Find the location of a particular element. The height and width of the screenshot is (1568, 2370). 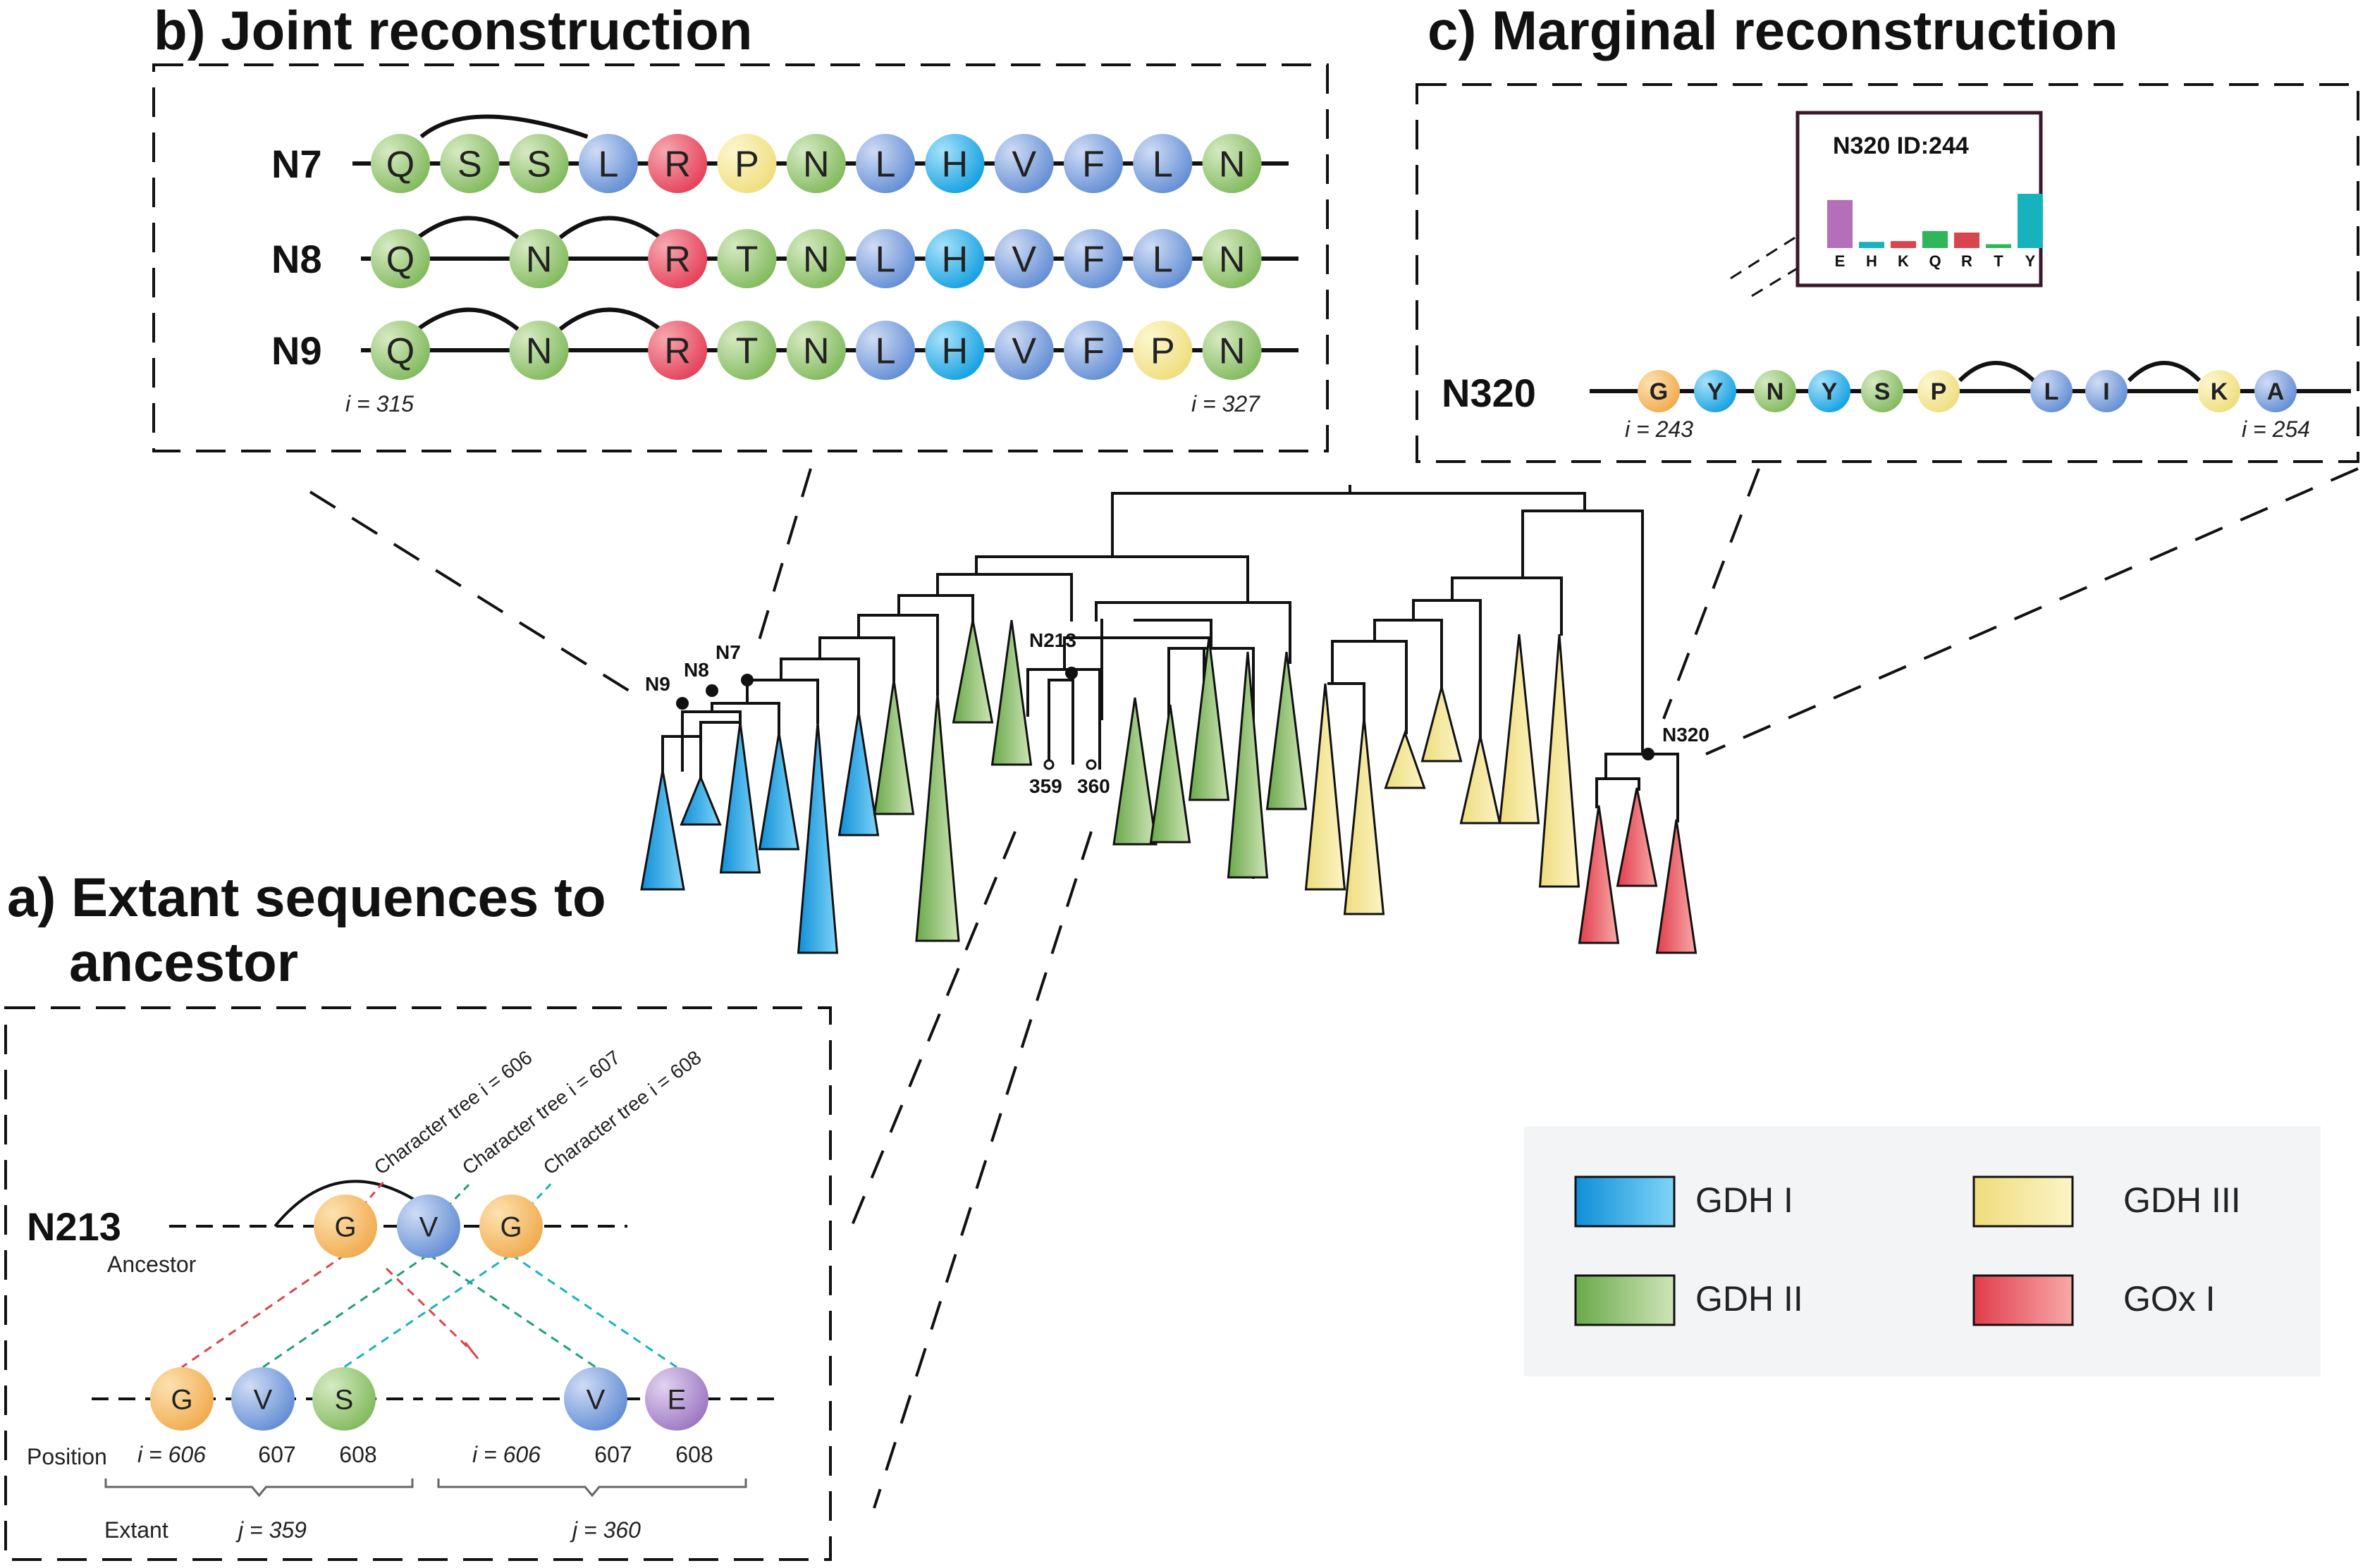

leaf-359-dot is located at coordinates (1049, 764).